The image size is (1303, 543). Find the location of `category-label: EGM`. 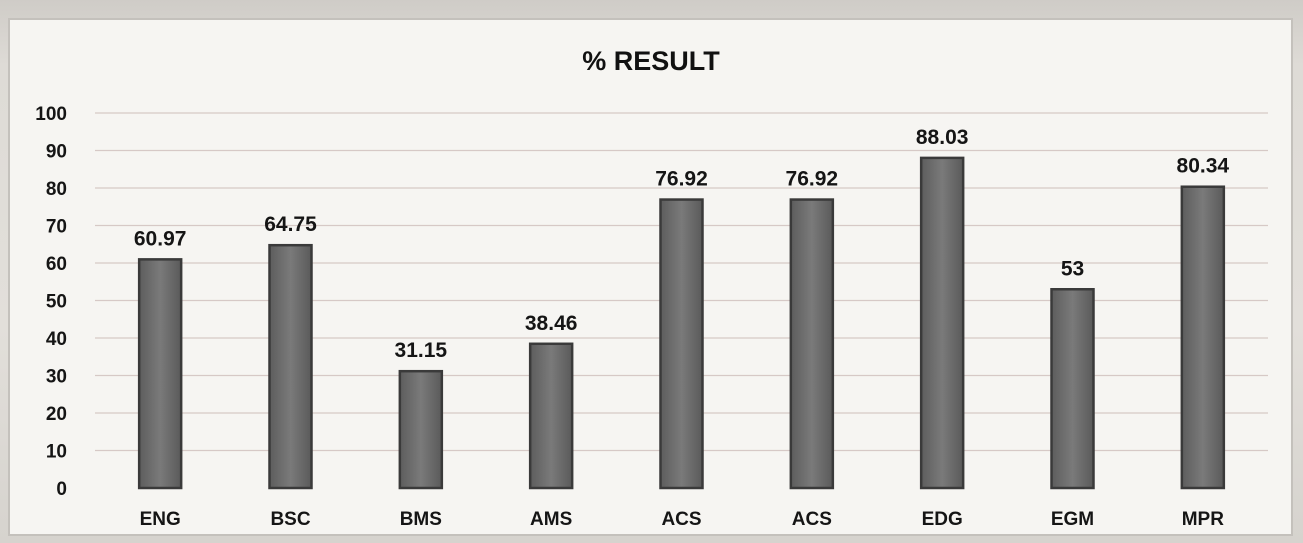

category-label: EGM is located at coordinates (1072, 519).